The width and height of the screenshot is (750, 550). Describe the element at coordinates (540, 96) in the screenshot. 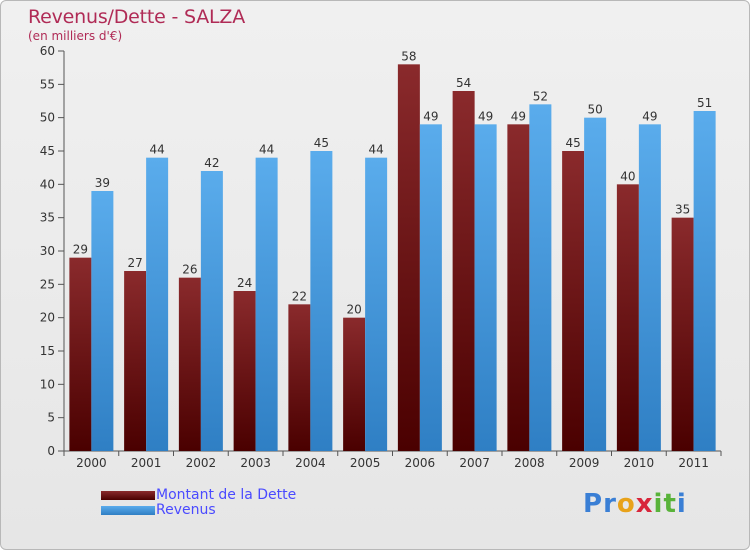

I see `data-label-revenue-2008: 52` at that location.